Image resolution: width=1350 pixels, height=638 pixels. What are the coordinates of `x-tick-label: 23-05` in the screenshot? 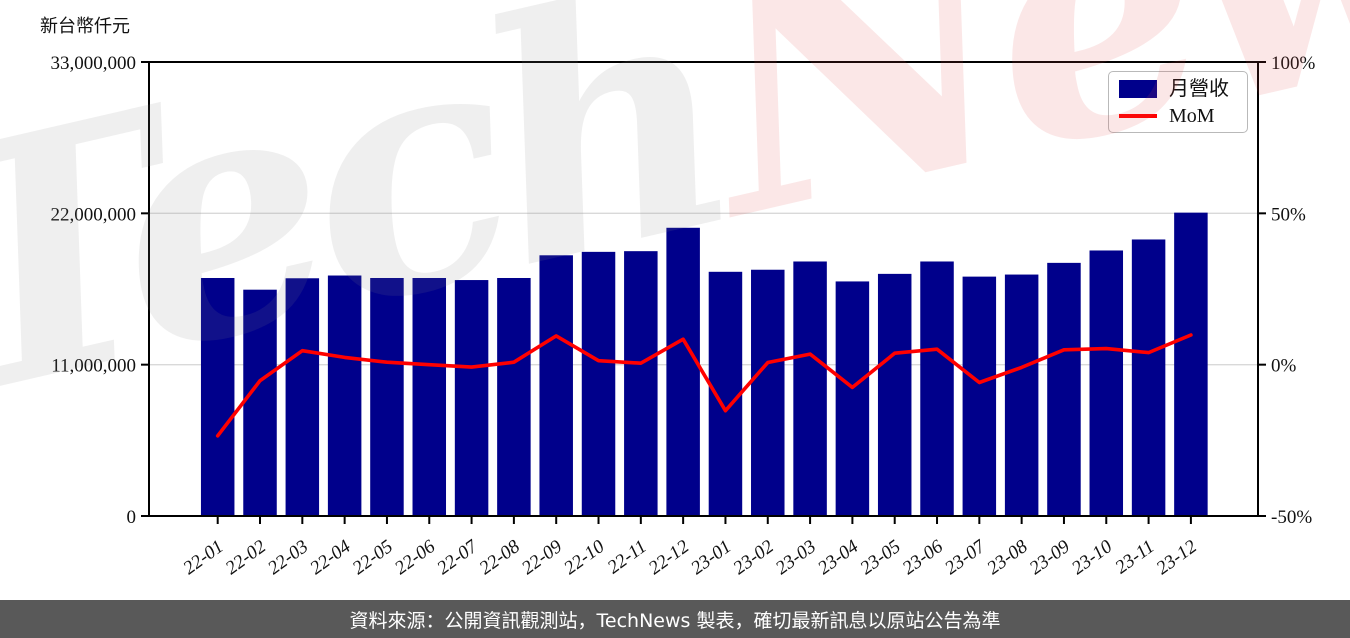 It's located at (880, 557).